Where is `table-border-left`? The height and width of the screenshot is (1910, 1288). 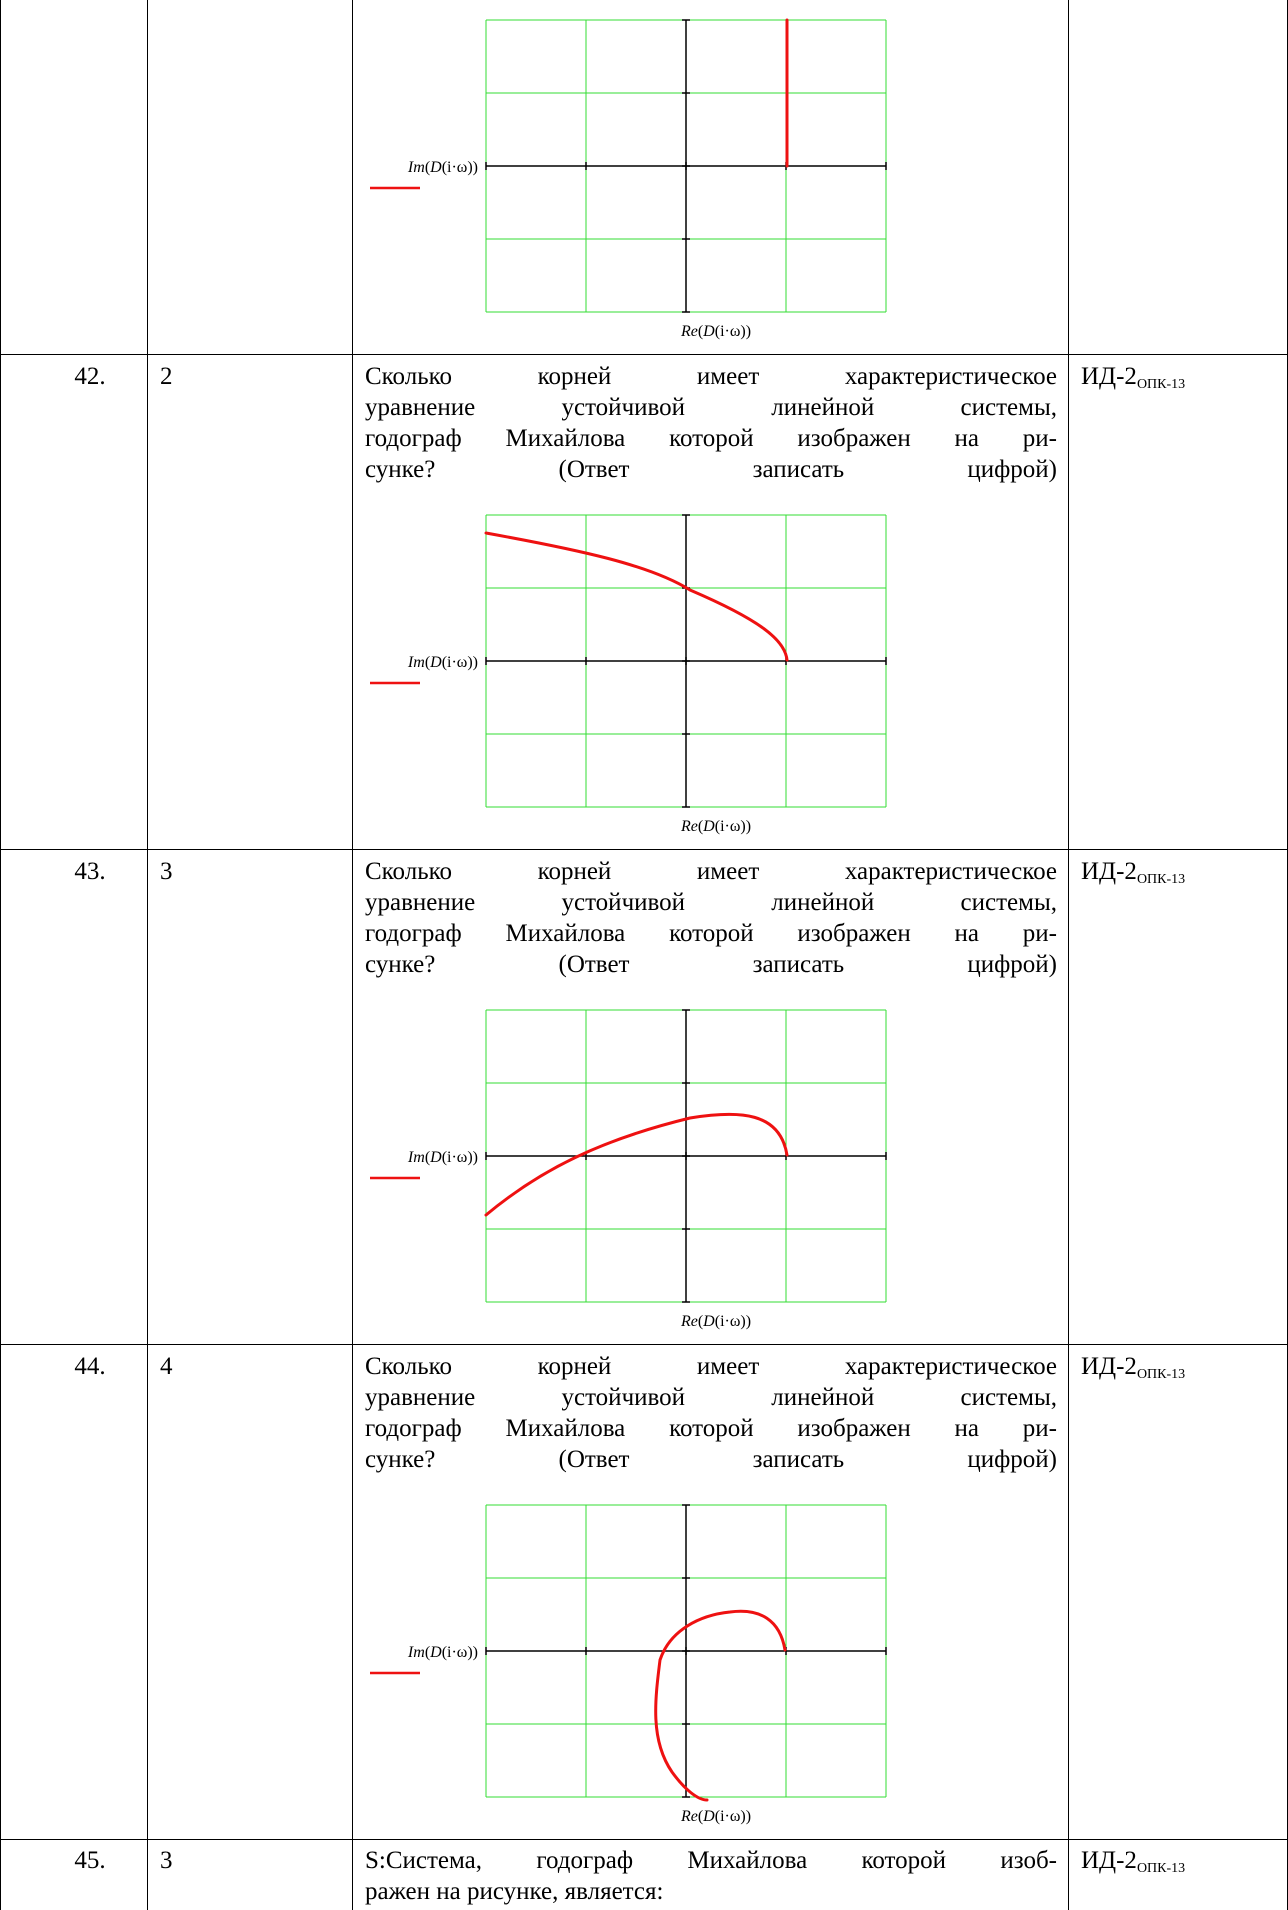
table-border-left is located at coordinates (0, 955).